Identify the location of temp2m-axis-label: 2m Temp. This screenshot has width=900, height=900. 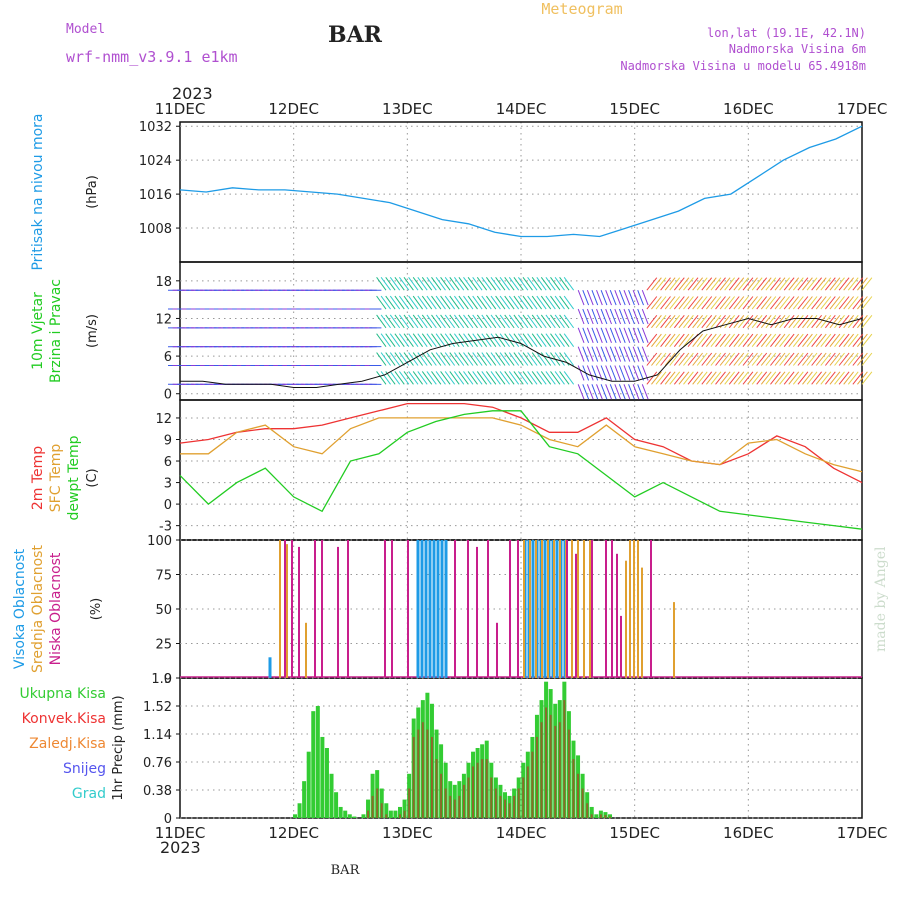
(38, 478).